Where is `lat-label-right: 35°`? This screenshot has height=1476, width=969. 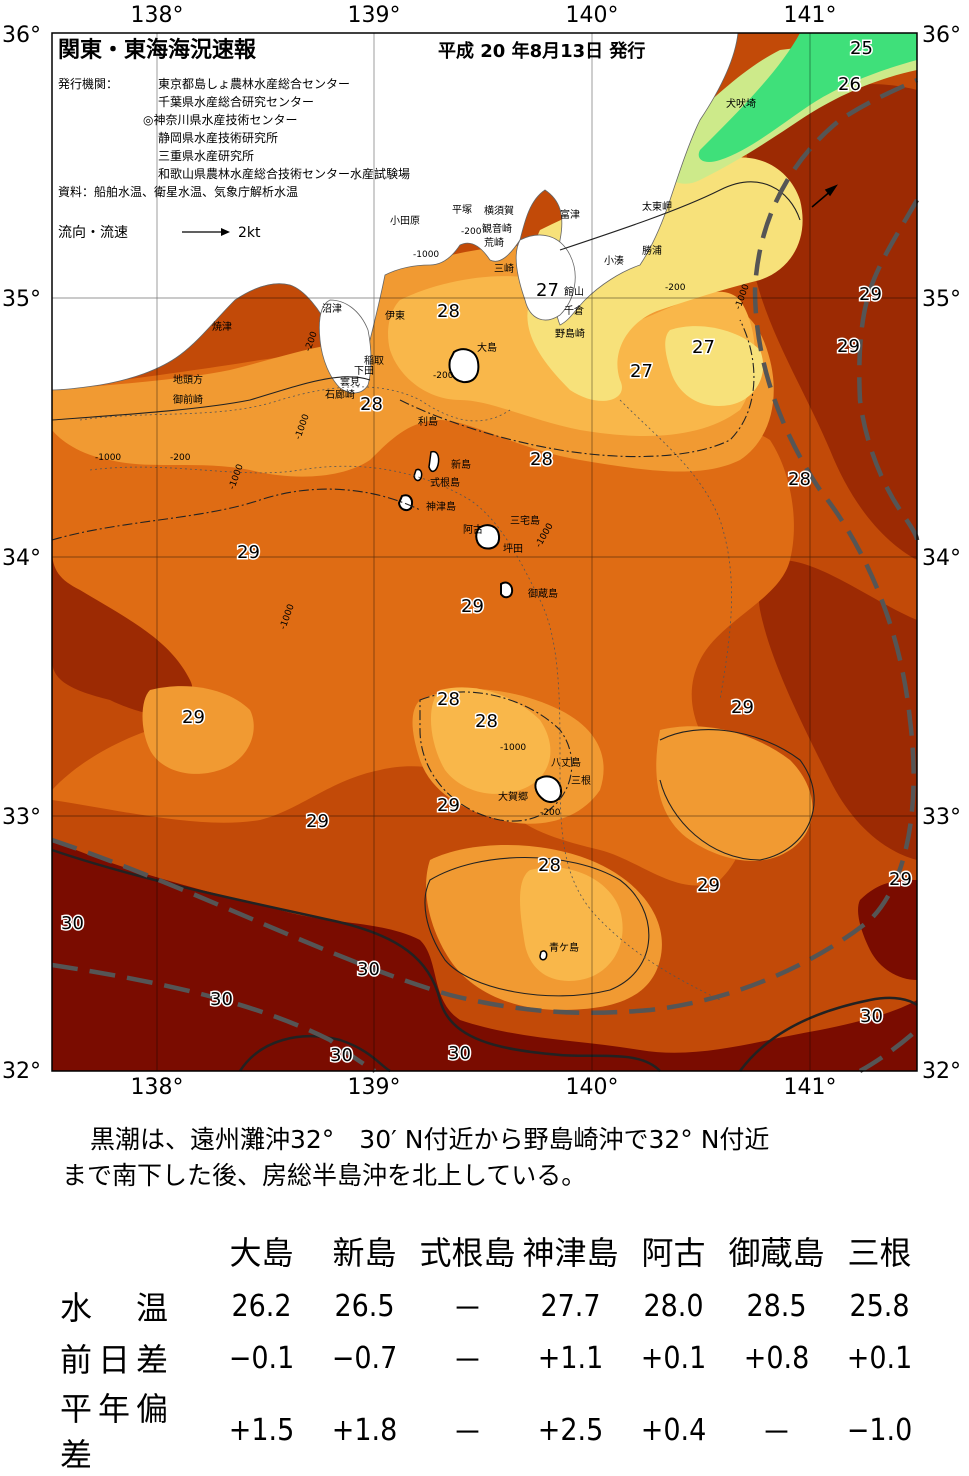
lat-label-right: 35° is located at coordinates (941, 299).